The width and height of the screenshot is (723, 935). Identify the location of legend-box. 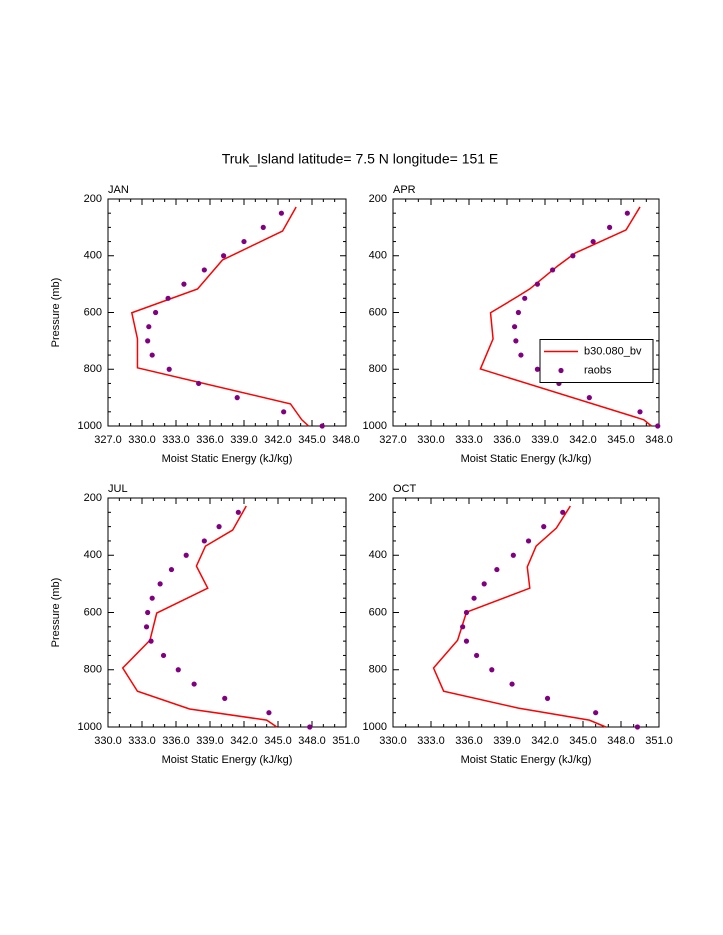
(596, 361).